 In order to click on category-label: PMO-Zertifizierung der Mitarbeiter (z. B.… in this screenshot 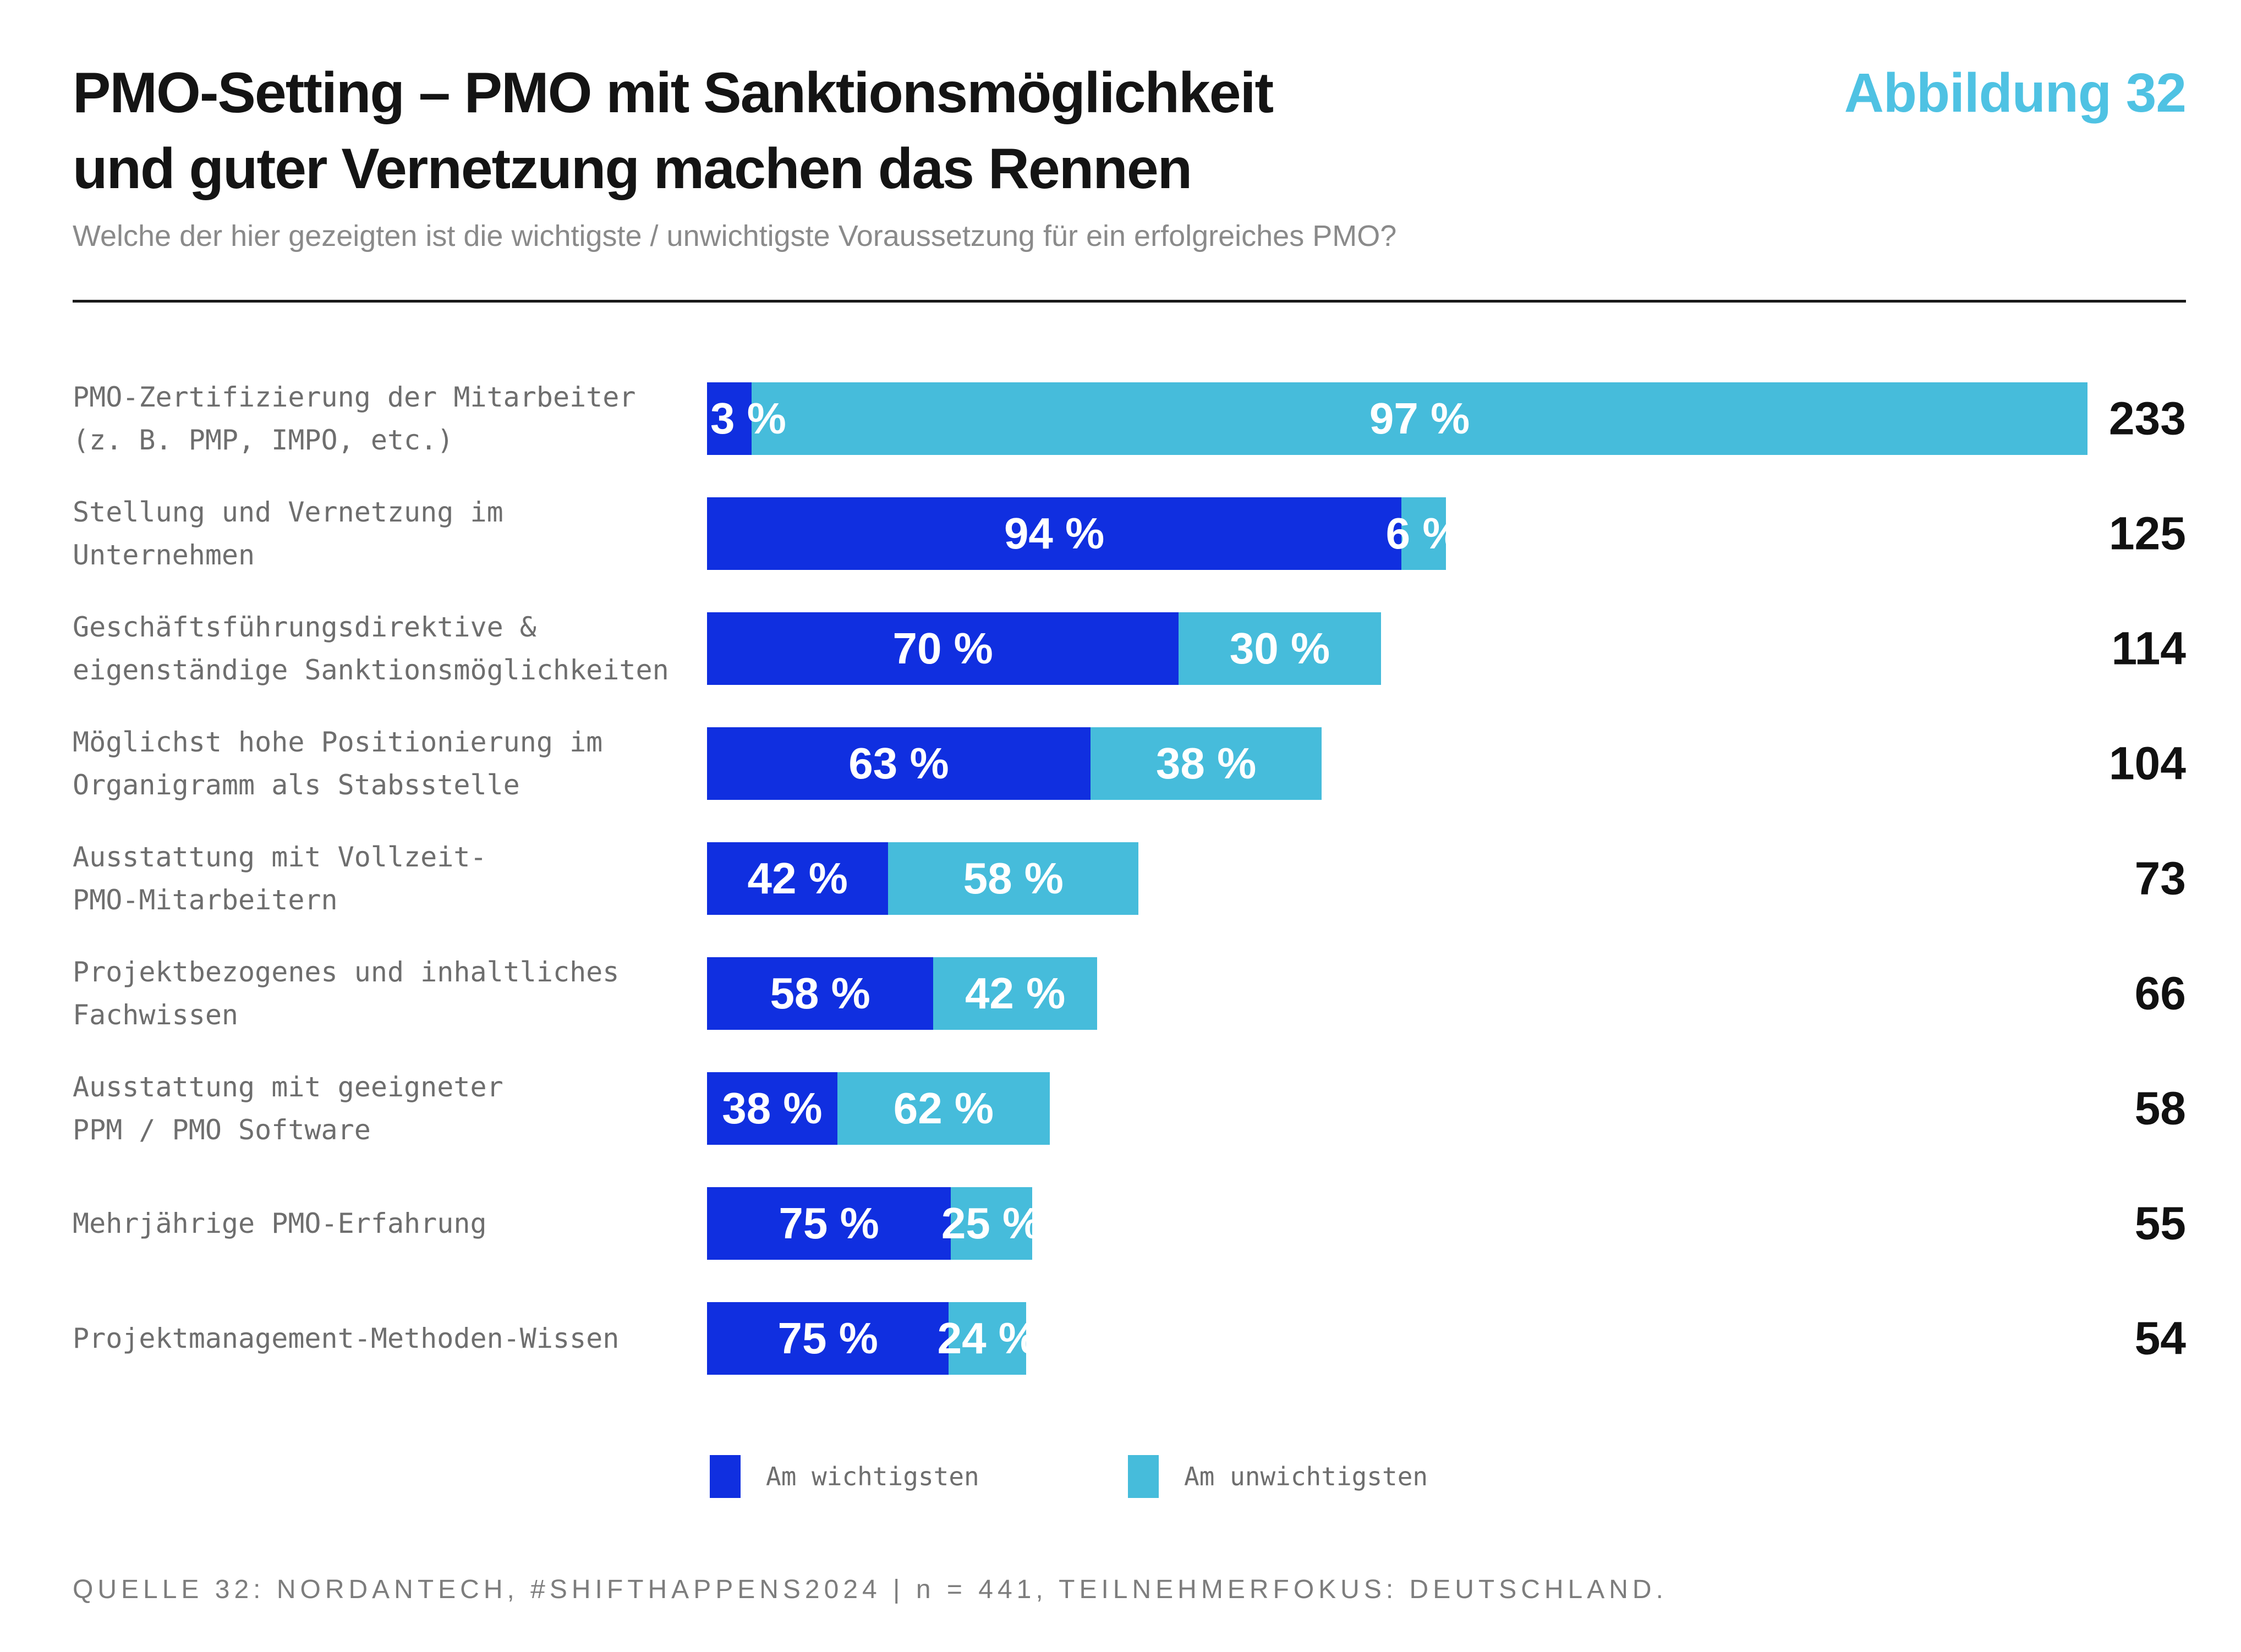, I will do `click(381, 419)`.